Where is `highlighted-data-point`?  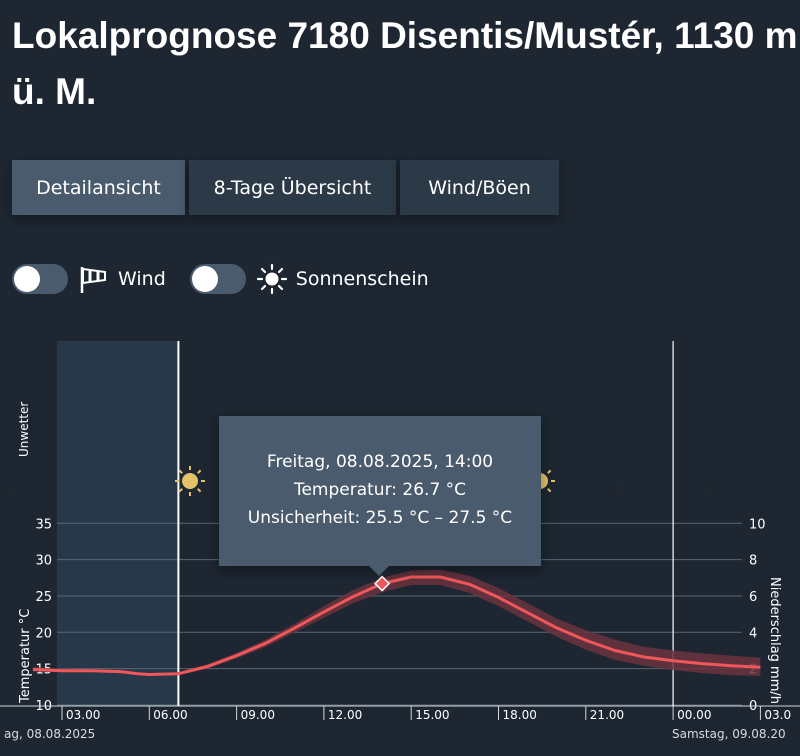
highlighted-data-point is located at coordinates (382, 583).